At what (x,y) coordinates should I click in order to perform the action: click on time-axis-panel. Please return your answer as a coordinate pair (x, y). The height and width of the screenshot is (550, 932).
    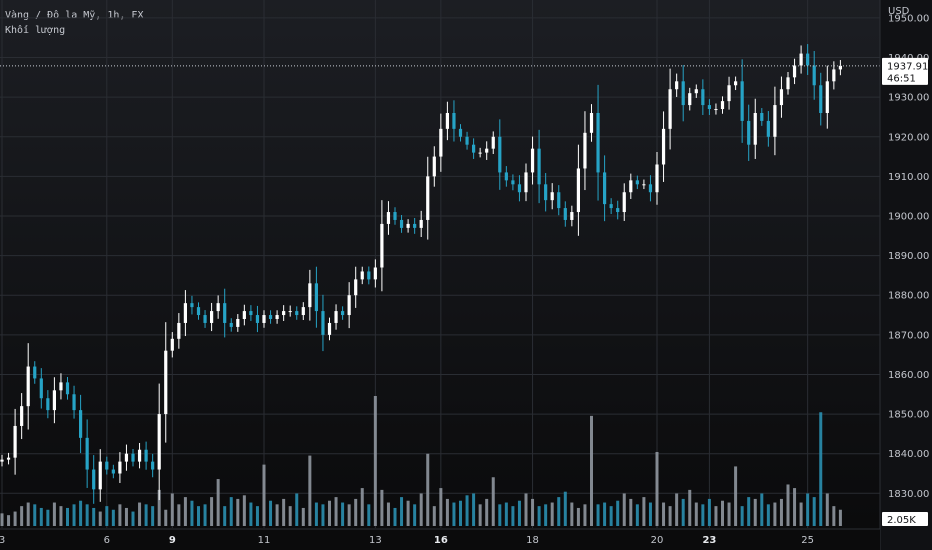
    Looking at the image, I should click on (440, 539).